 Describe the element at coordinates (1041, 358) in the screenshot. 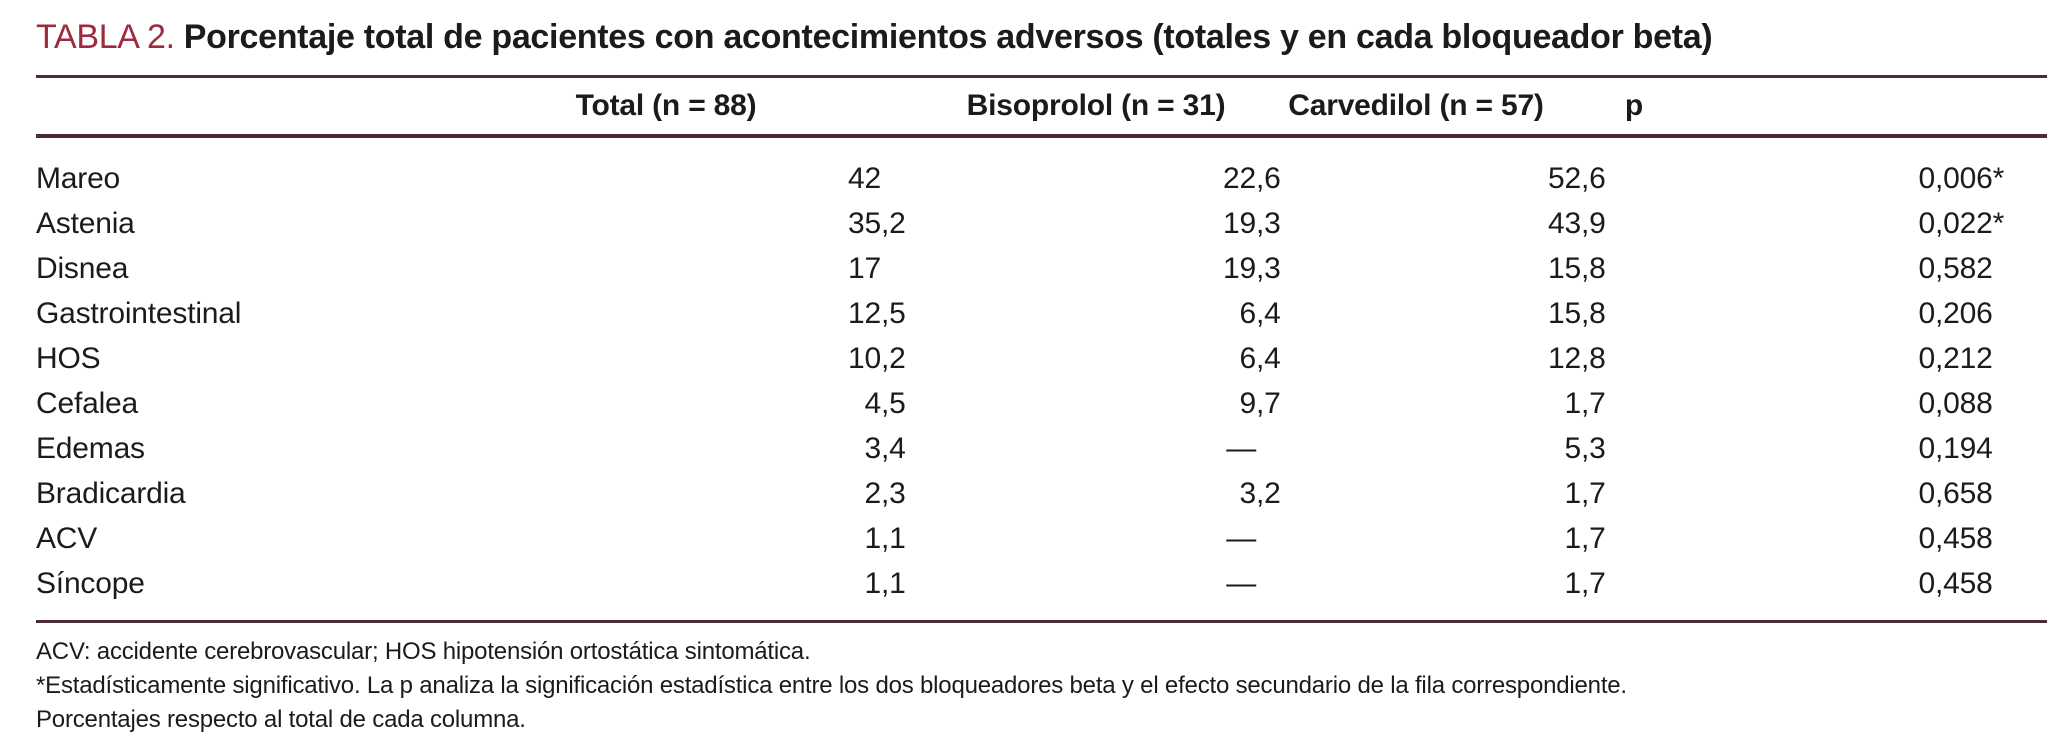

I see `table-row: HOS 10,2 6,4 12,8 0,212` at that location.